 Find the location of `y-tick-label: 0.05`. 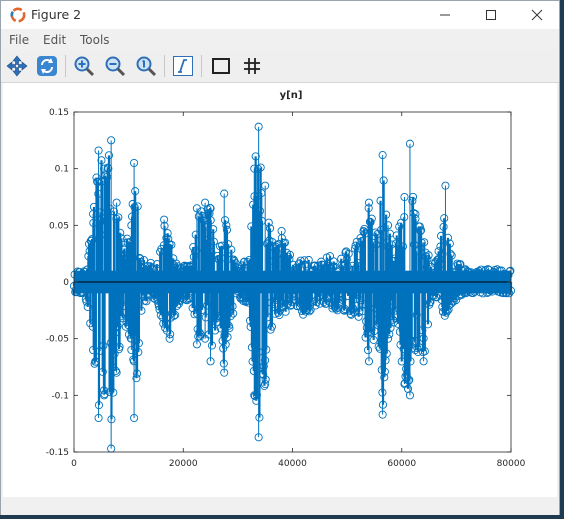

y-tick-label: 0.05 is located at coordinates (59, 226).